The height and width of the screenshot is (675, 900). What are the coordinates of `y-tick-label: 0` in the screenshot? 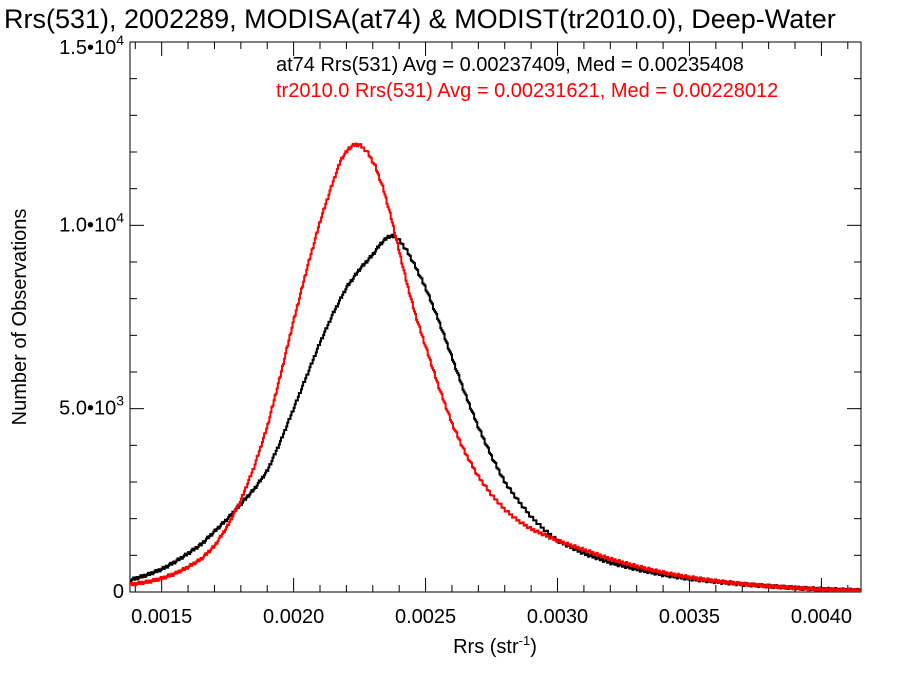 It's located at (118, 592).